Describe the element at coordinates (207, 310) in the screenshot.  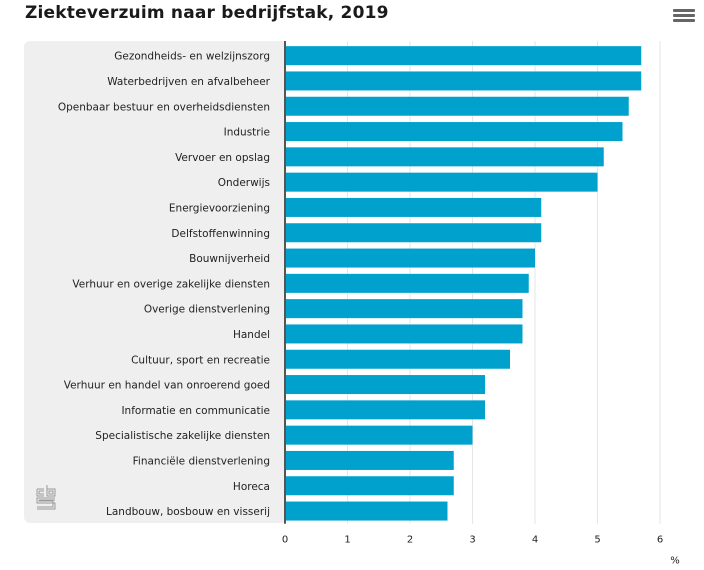
I see `category-label: Overige dienstverlening` at that location.